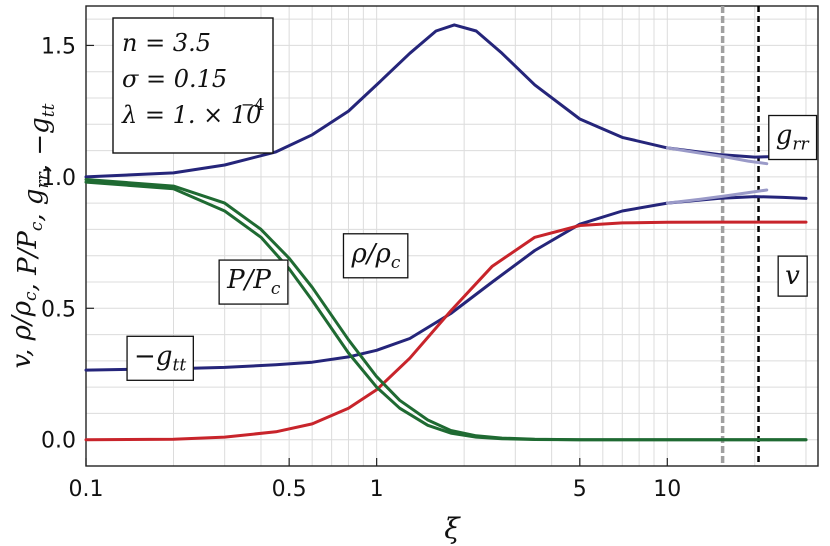 The width and height of the screenshot is (830, 546). I want to click on y-axis-title-part: rr, so click(43, 179).